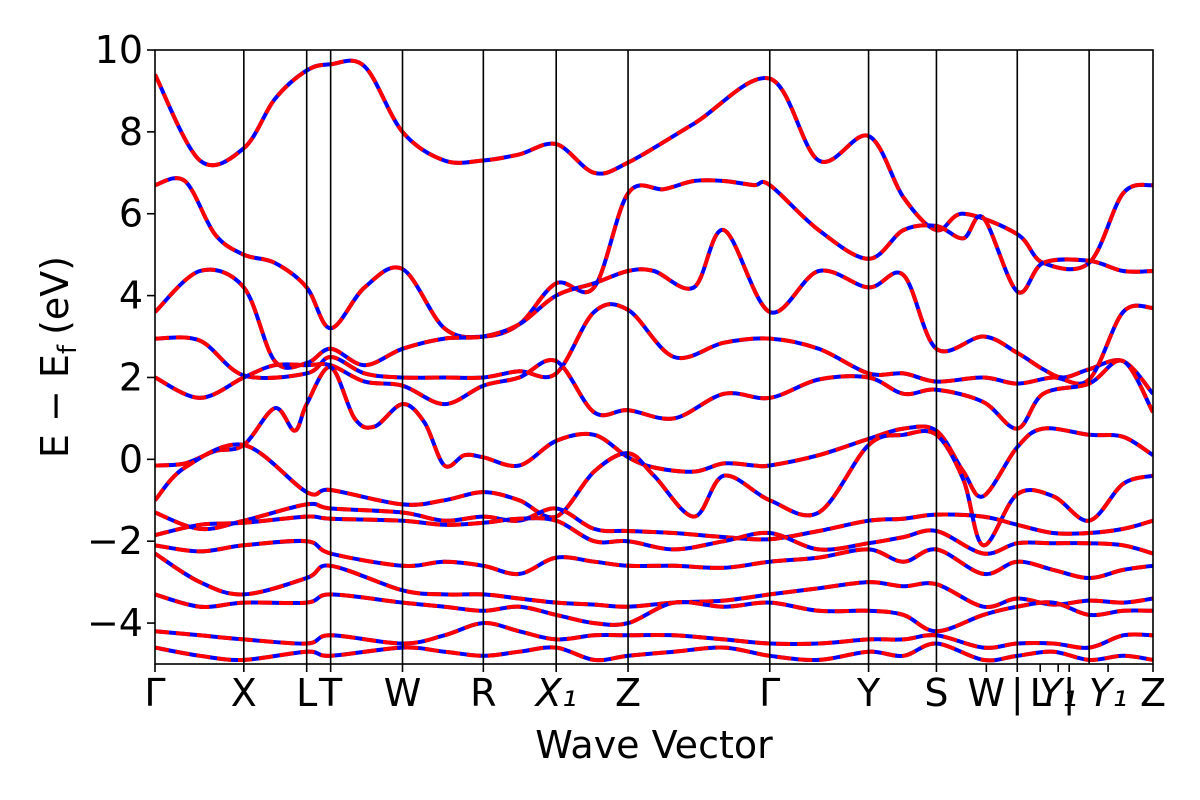 Image resolution: width=1200 pixels, height=800 pixels. What do you see at coordinates (119, 50) in the screenshot?
I see `y-tick-label: 10` at bounding box center [119, 50].